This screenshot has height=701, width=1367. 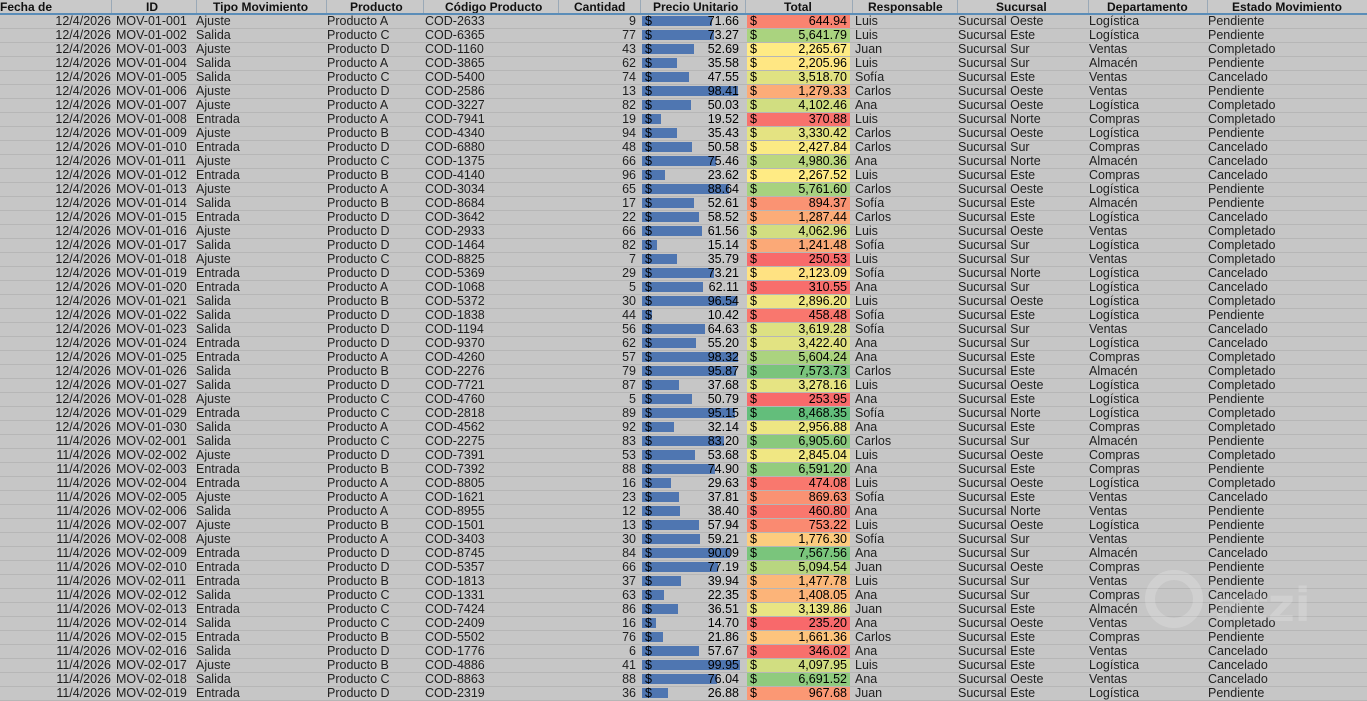 I want to click on cell-cod: COD-4562, so click(x=455, y=427).